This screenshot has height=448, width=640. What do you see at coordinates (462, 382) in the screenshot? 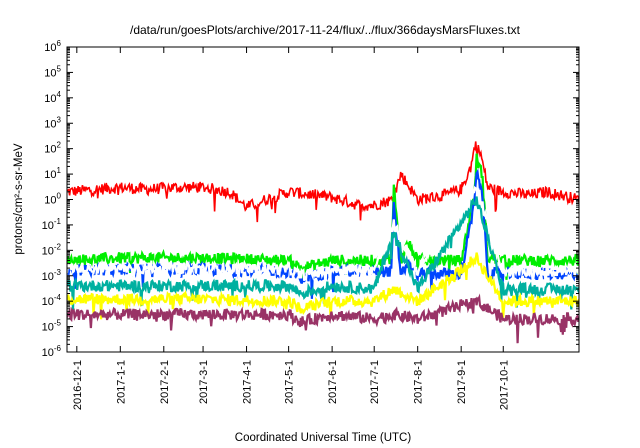
I see `x-tick-label: 2017-9-1` at bounding box center [462, 382].